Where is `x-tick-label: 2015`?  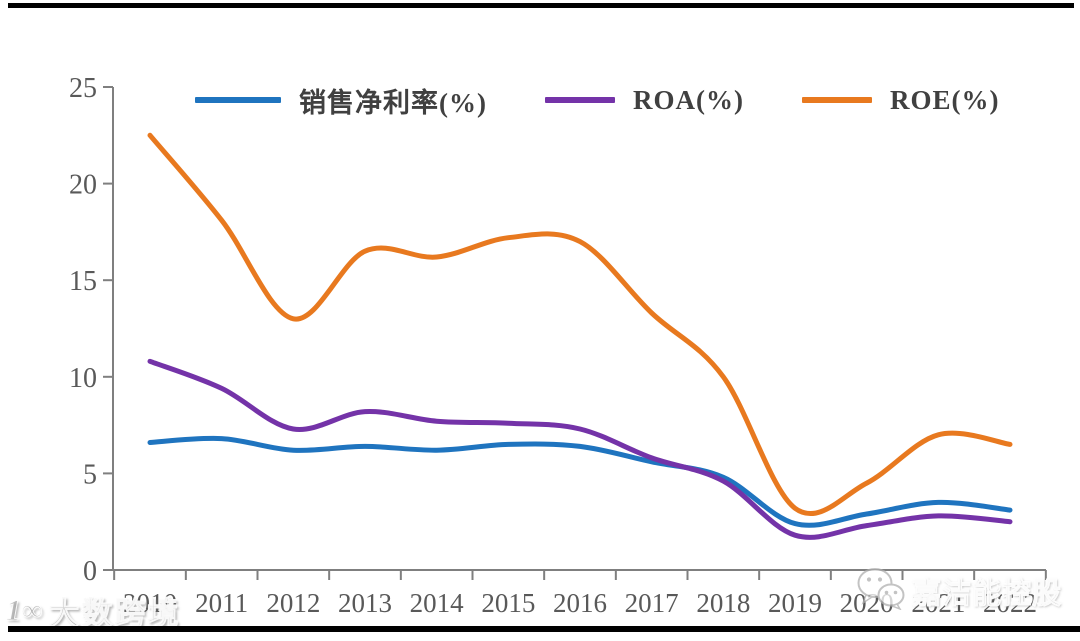
x-tick-label: 2015 is located at coordinates (508, 603).